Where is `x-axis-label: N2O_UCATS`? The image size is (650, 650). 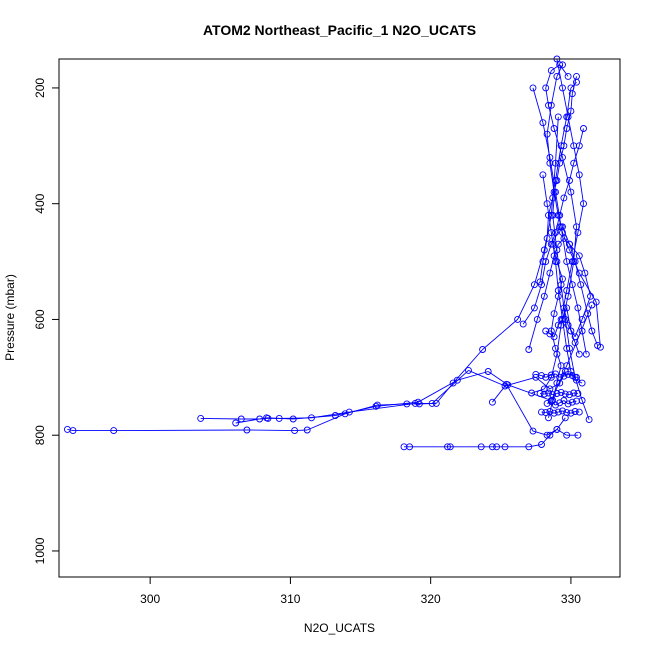
x-axis-label: N2O_UCATS is located at coordinates (339, 628).